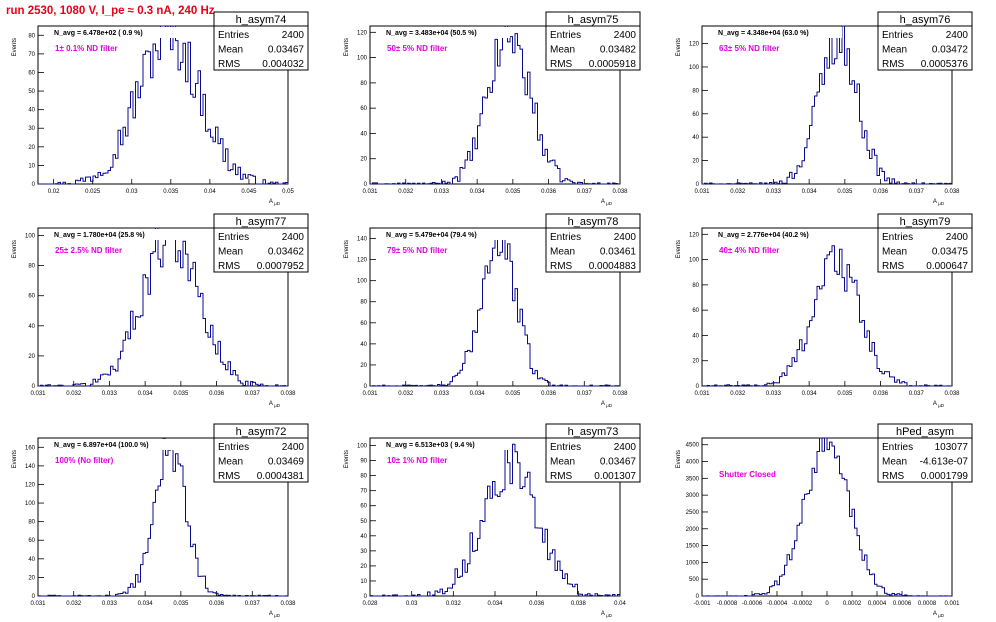  I want to click on x-tick-label-h_asym77: 0.037, so click(253, 394).